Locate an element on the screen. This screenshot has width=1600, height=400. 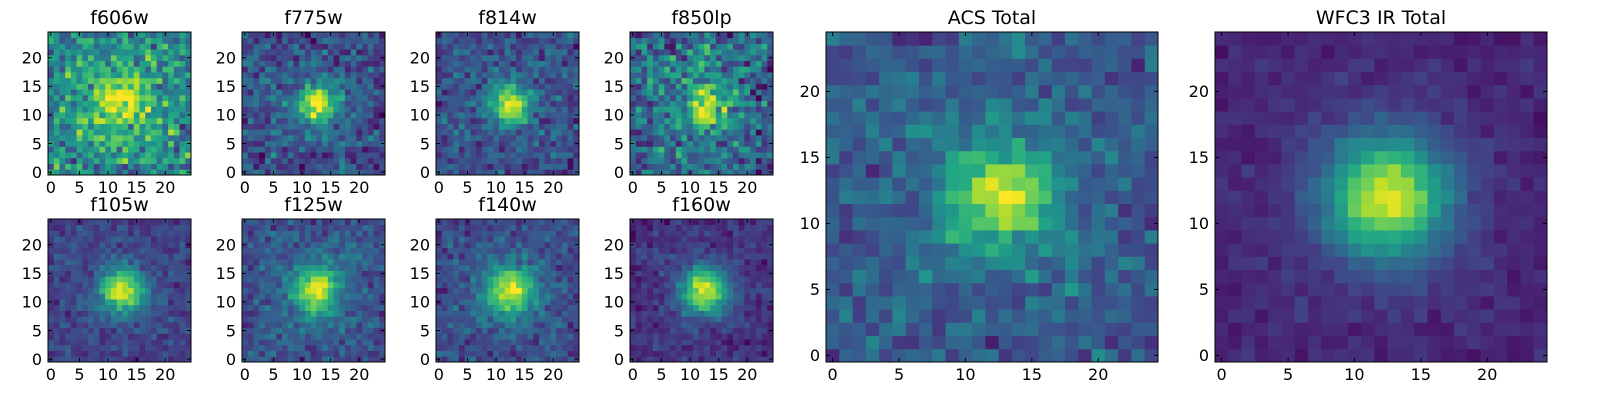
x-tick-label: 15 is located at coordinates (136, 374).